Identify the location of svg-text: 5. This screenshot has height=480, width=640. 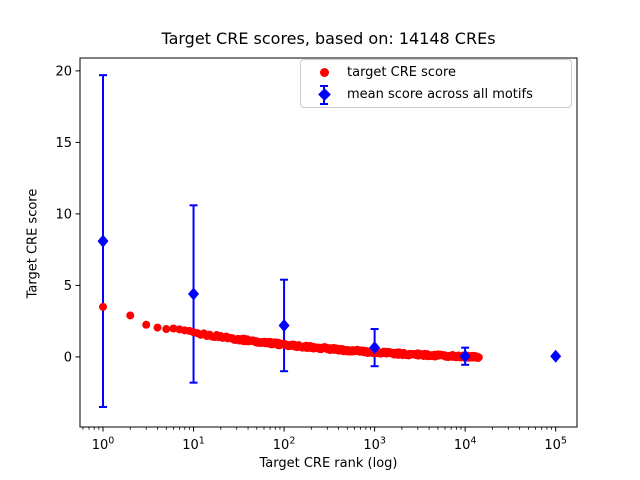
(68, 286).